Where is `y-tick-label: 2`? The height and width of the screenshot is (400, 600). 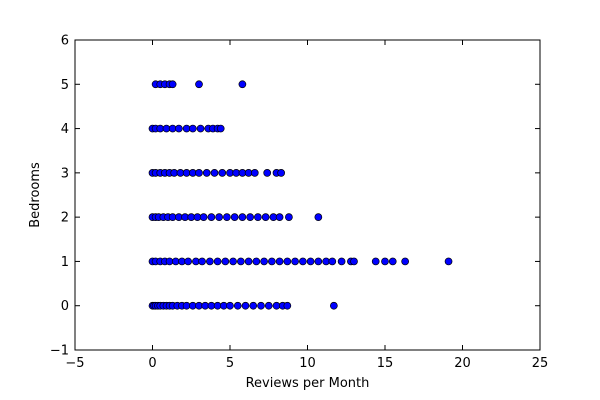
y-tick-label: 2 is located at coordinates (65, 218).